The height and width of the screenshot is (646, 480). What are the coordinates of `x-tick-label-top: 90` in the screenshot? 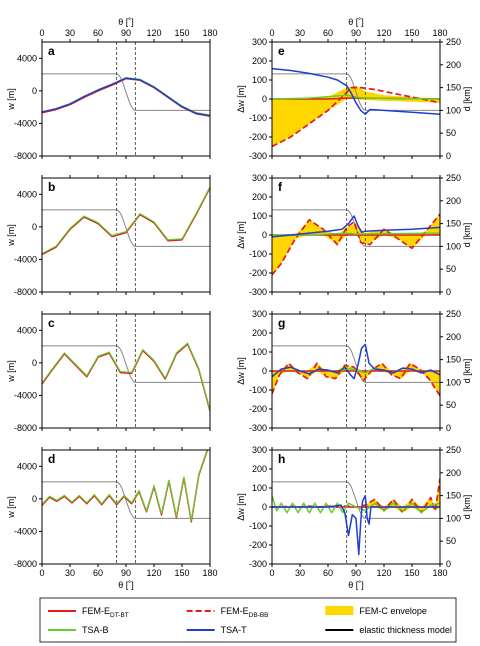 It's located at (126, 33).